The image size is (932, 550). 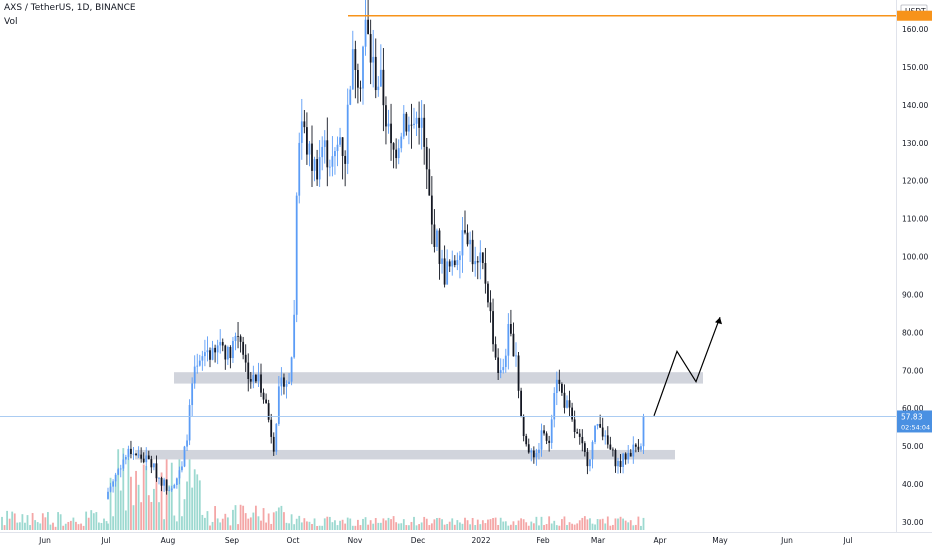 What do you see at coordinates (915, 219) in the screenshot?
I see `price-tick-label: 110.00` at bounding box center [915, 219].